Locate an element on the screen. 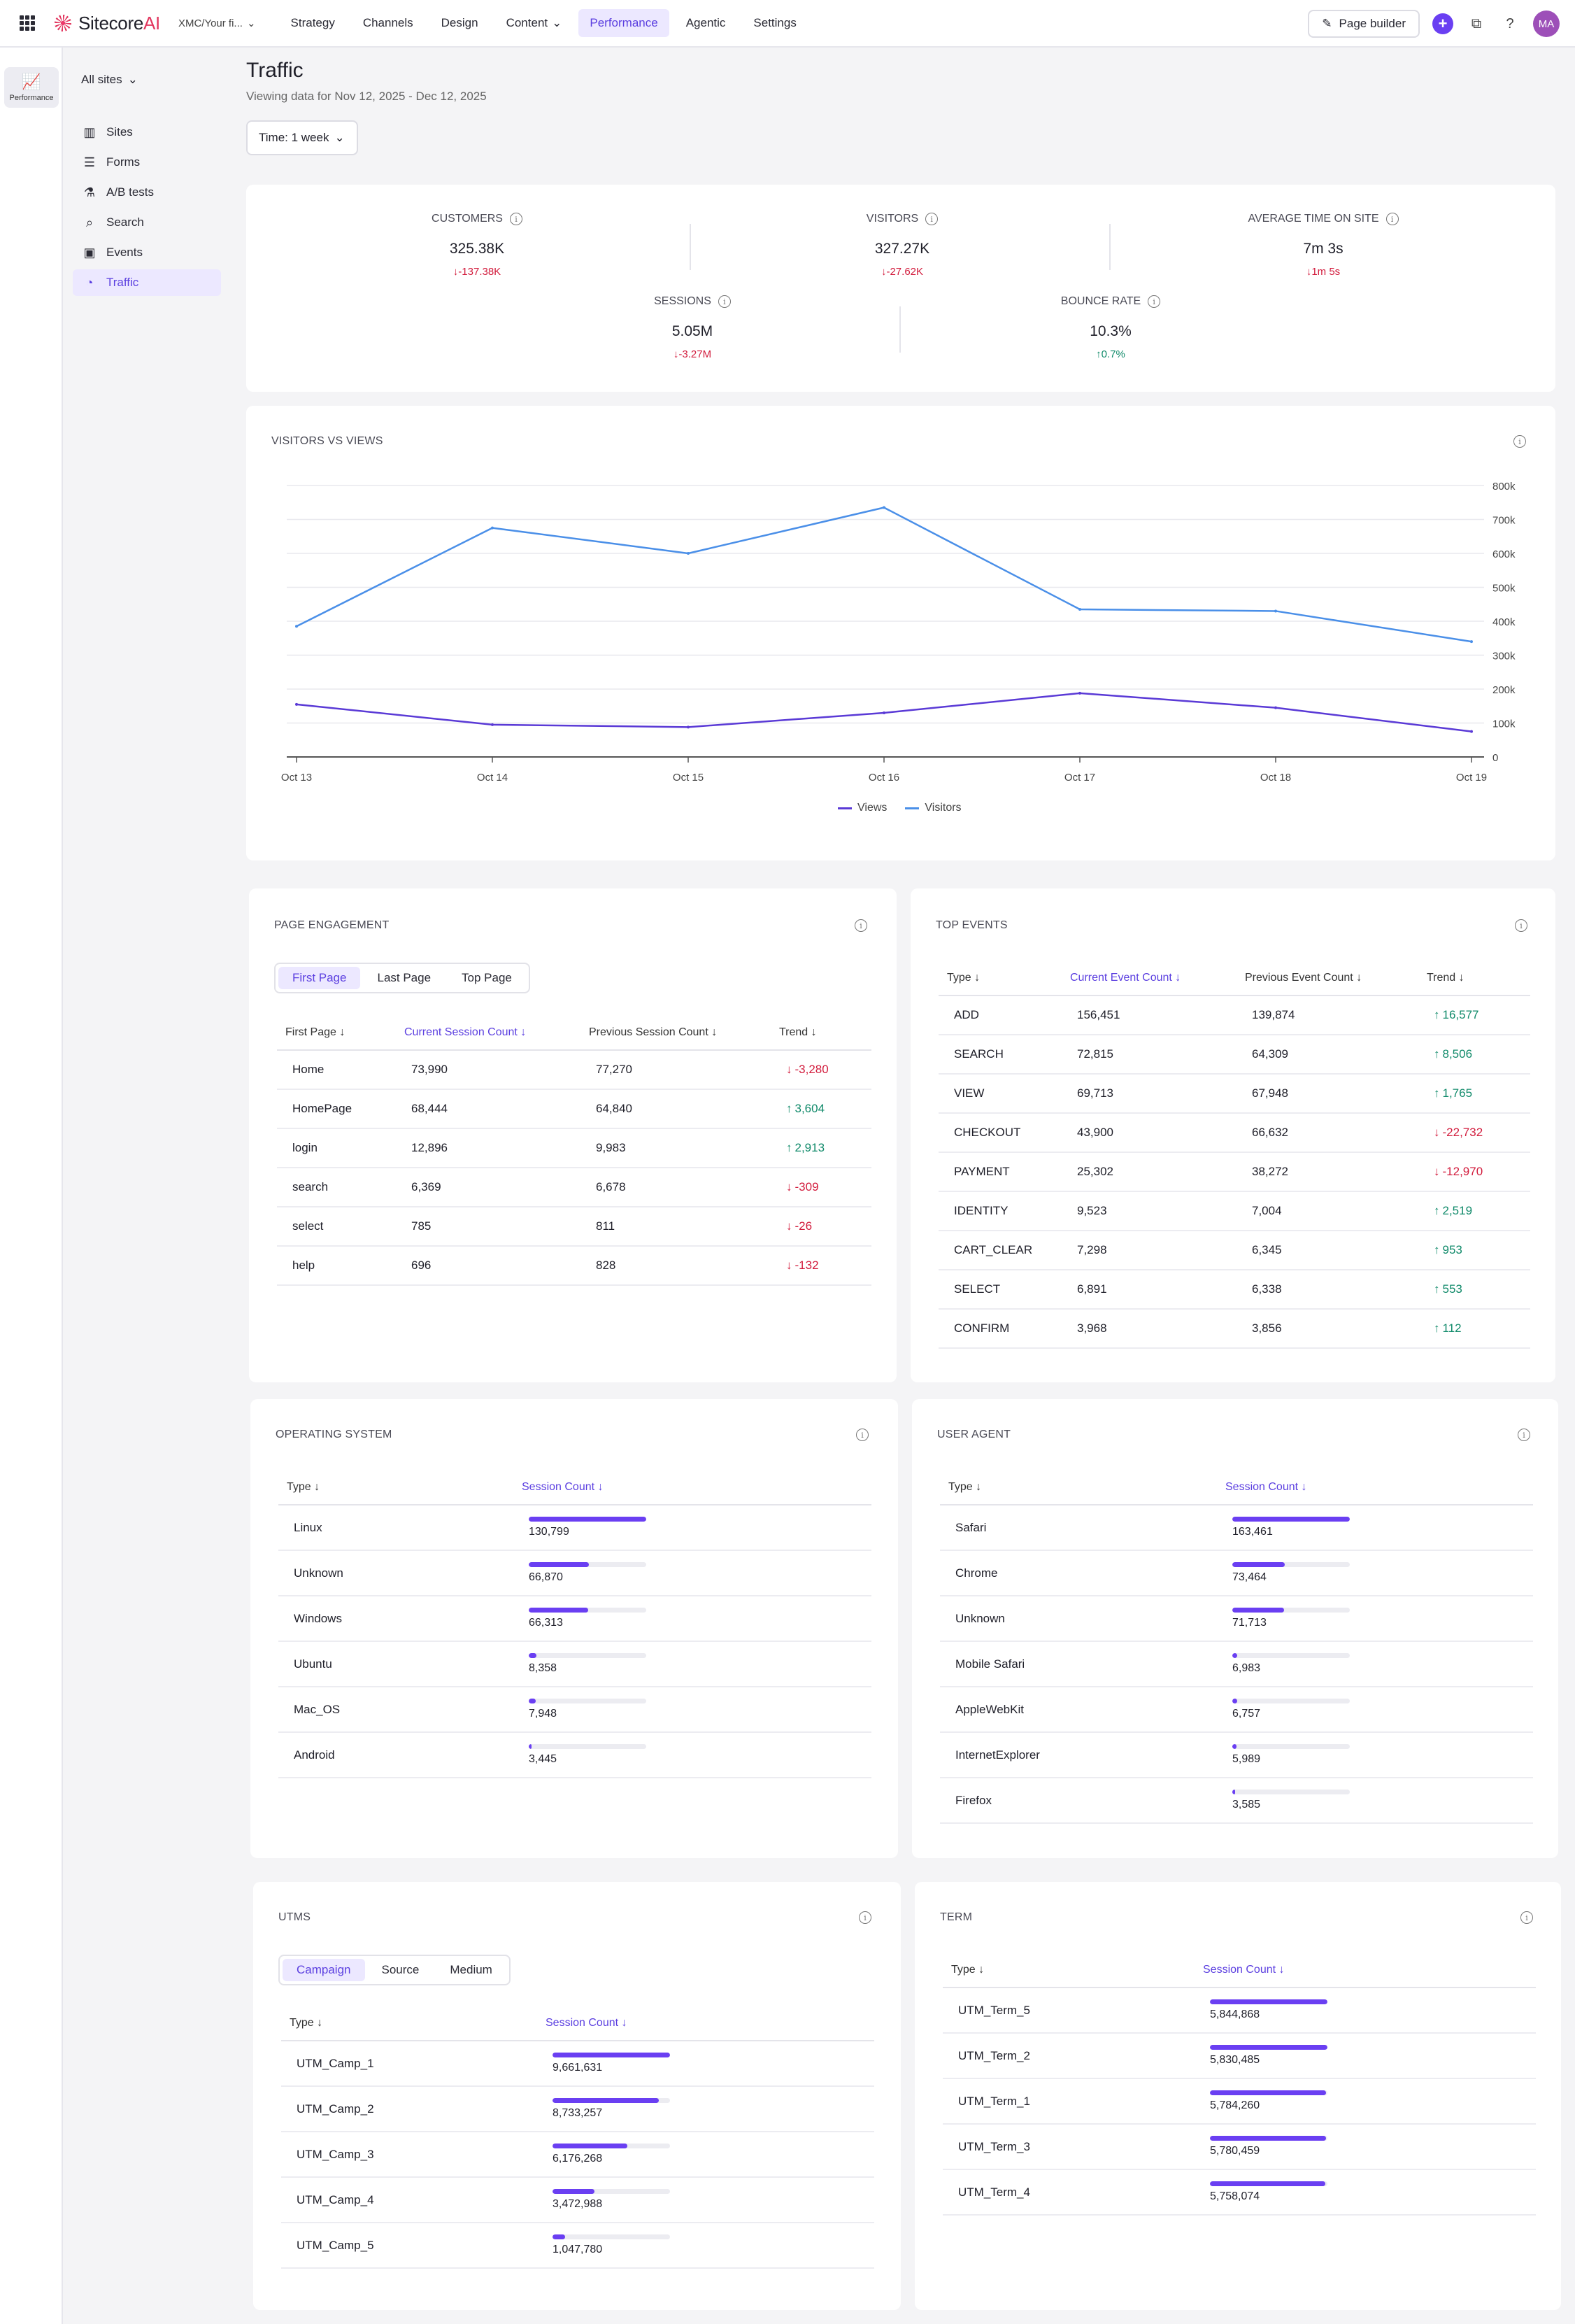 This screenshot has width=1575, height=2324. table-row: UTM_Term_2 5,830,485 is located at coordinates (1240, 2056).